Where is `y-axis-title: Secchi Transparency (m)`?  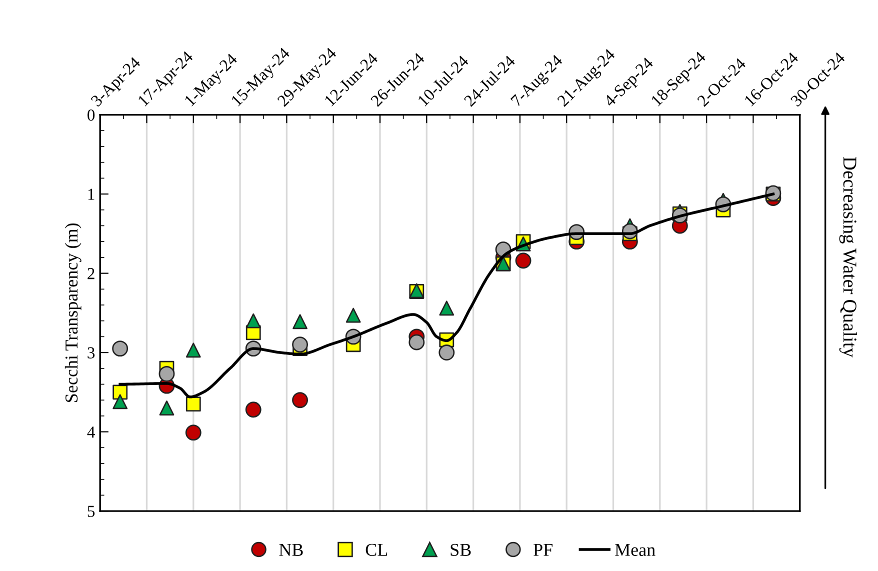
y-axis-title: Secchi Transparency (m) is located at coordinates (73, 312).